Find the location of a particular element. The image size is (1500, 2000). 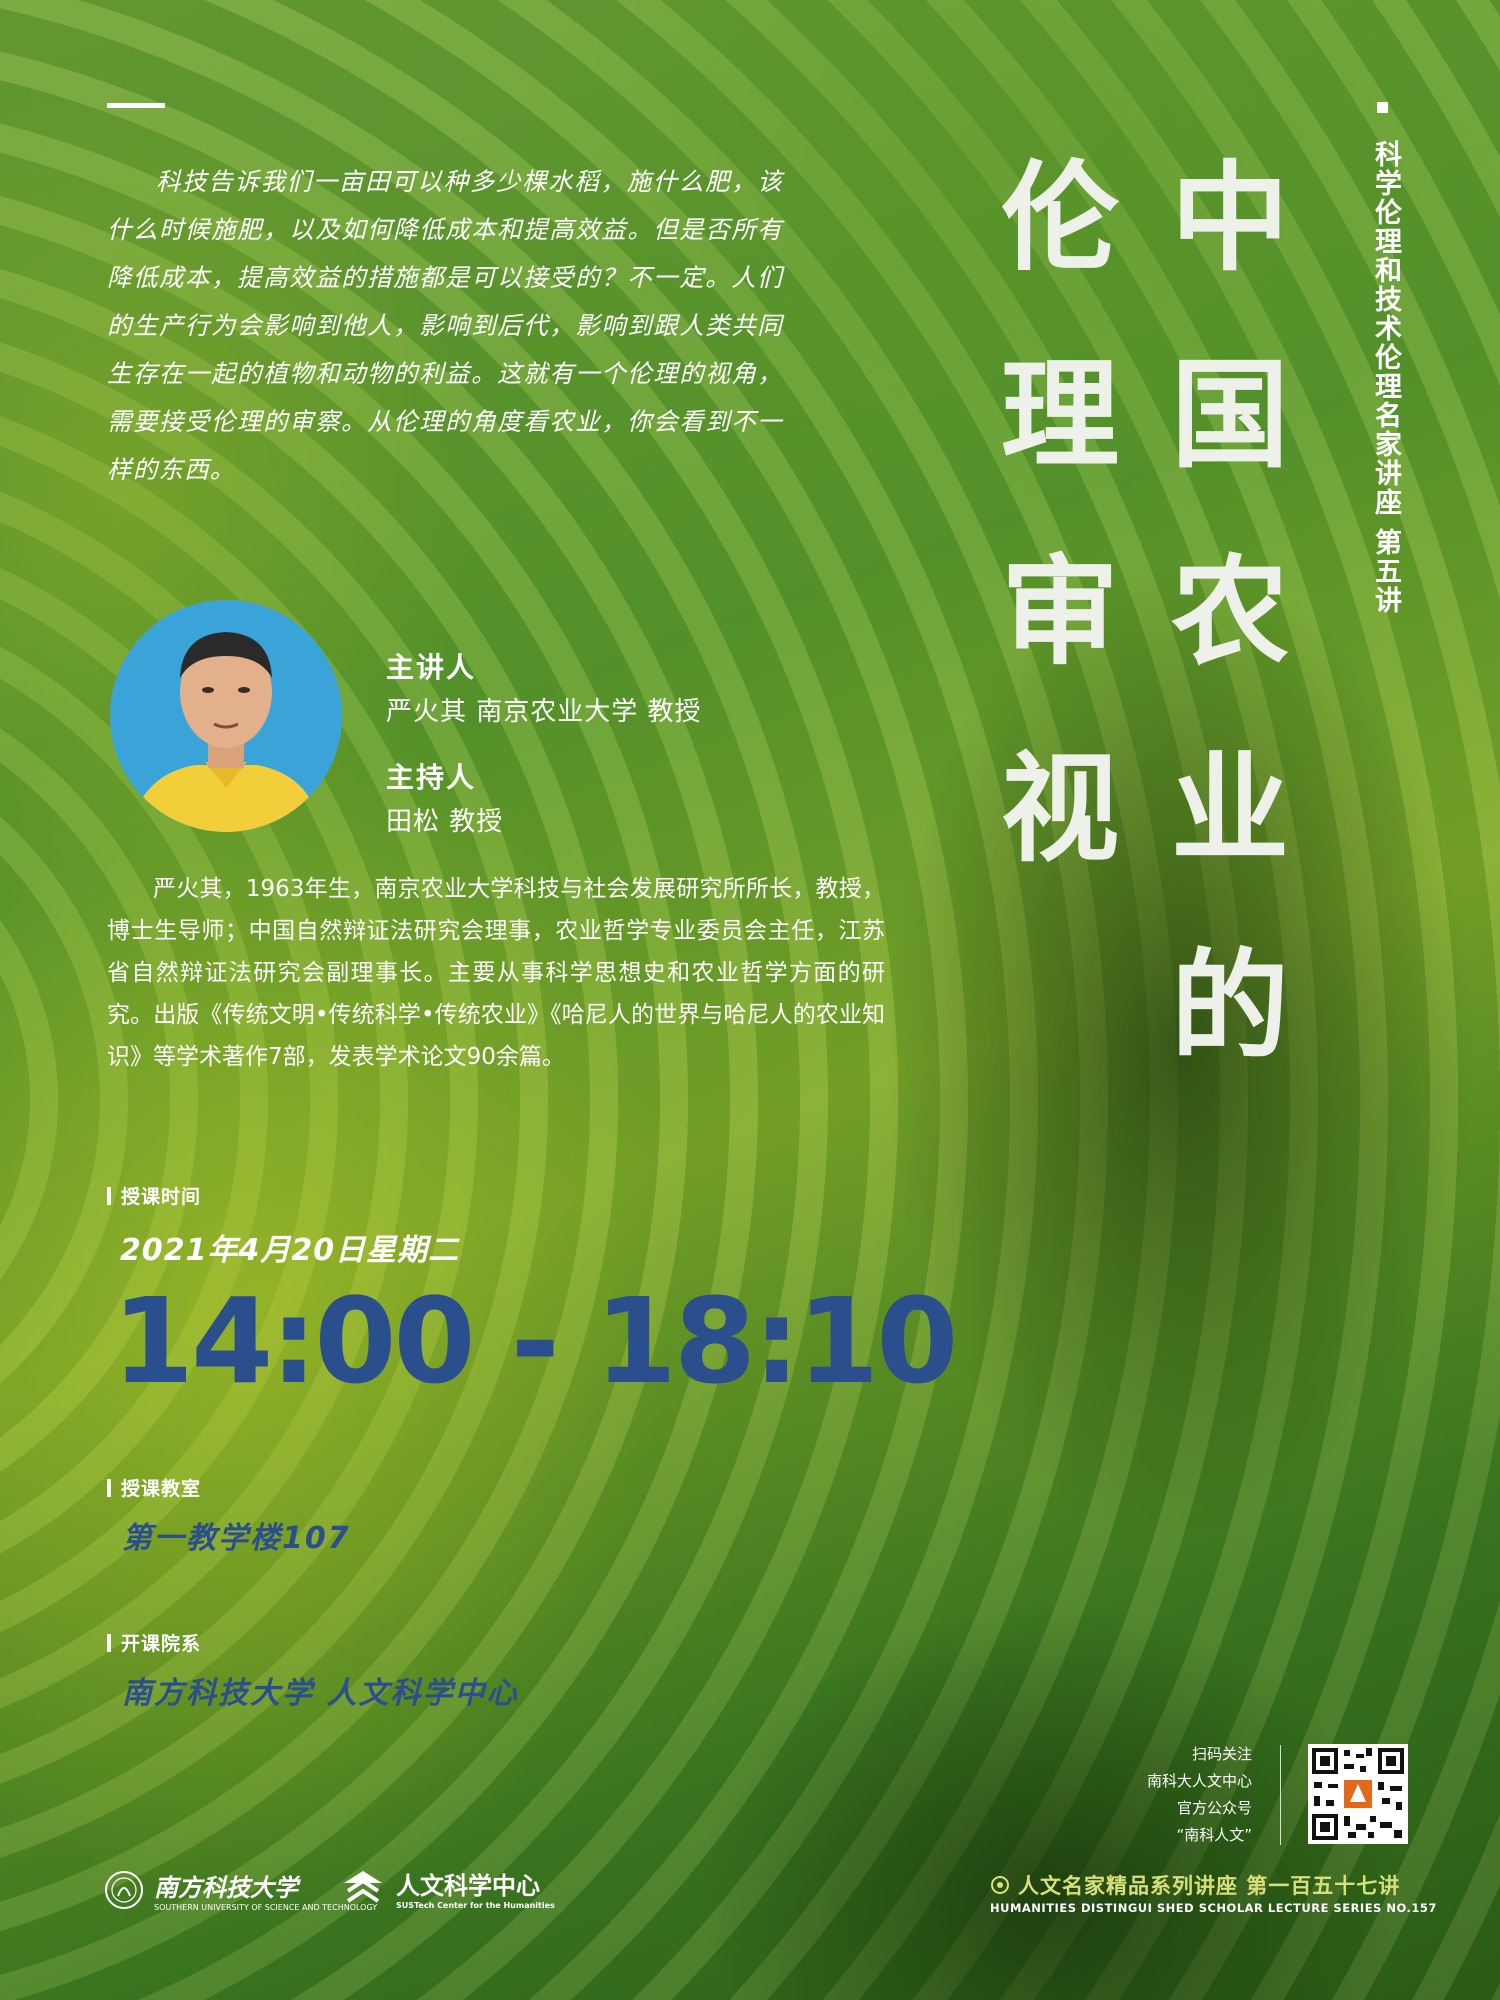

qr-divider is located at coordinates (1280, 1795).